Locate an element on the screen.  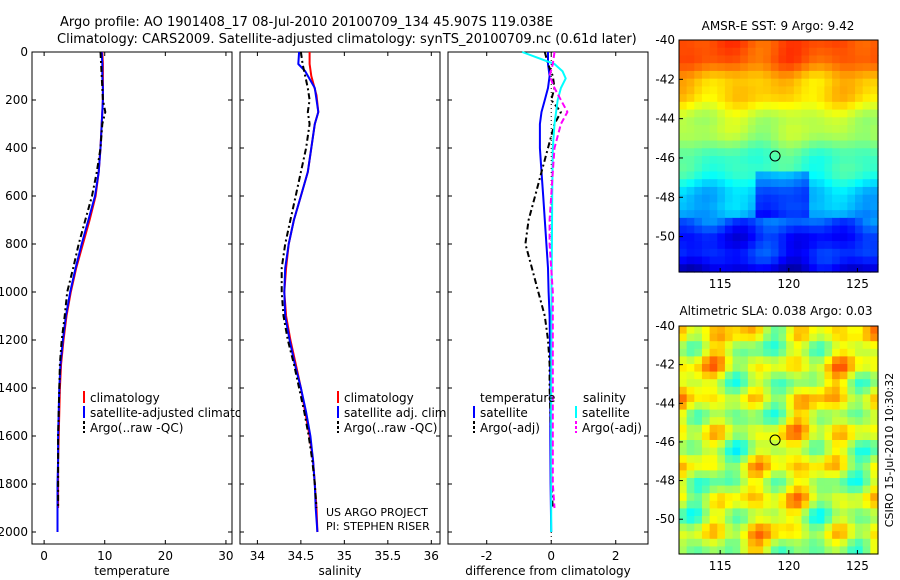
x-tick-label: 34 is located at coordinates (257, 556).